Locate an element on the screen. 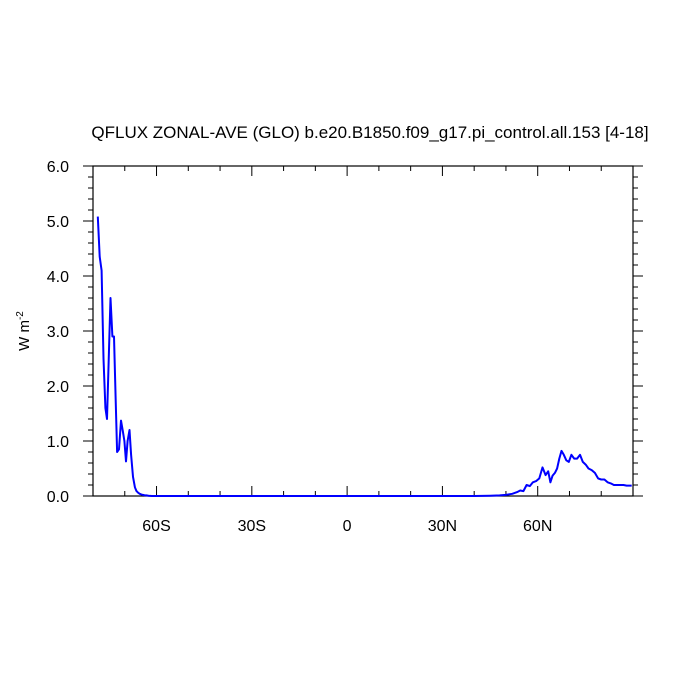 The image size is (700, 700). y-tick-labels: 0.0 1.0 2.0 3.0 4.0 5.0 6.0 is located at coordinates (58, 332).